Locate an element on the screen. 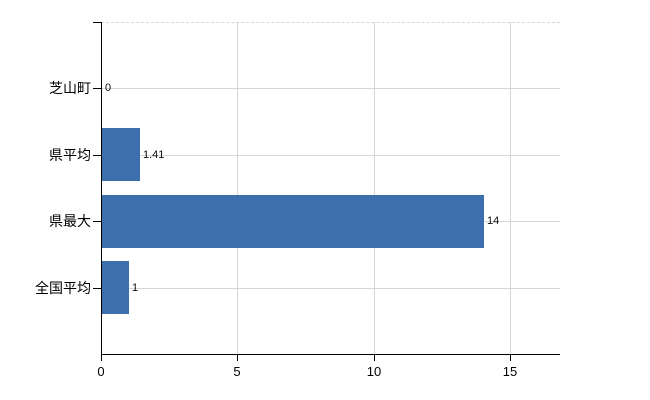  category-label: 全国平均 is located at coordinates (63, 288).